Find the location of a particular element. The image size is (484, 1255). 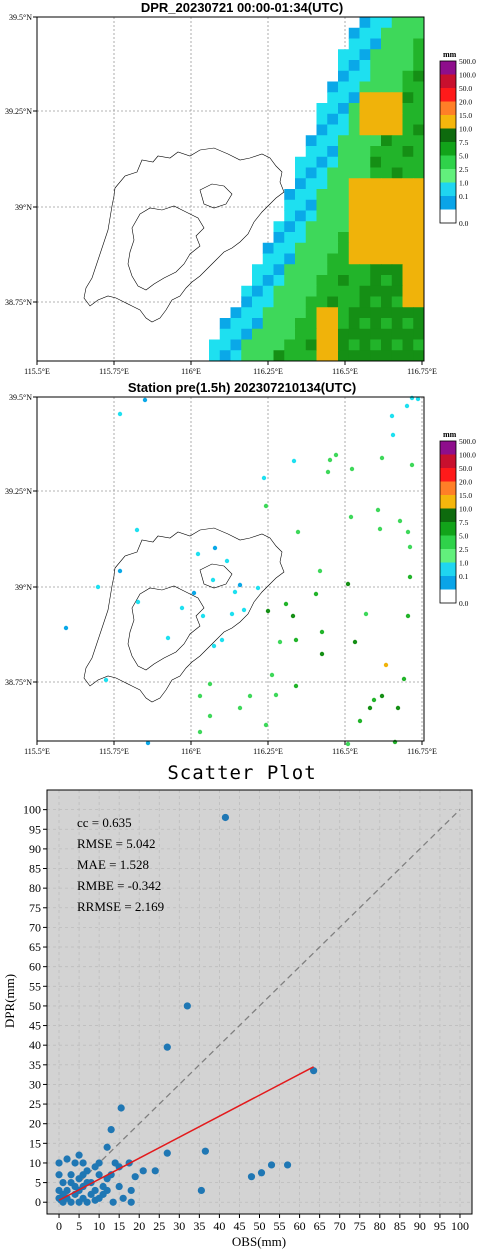

lon-tick-label: 116.75°E is located at coordinates (422, 371).